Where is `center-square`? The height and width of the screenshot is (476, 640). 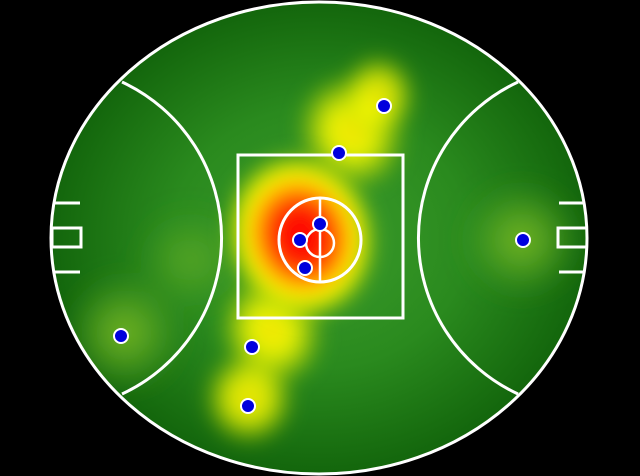
center-square is located at coordinates (320, 236).